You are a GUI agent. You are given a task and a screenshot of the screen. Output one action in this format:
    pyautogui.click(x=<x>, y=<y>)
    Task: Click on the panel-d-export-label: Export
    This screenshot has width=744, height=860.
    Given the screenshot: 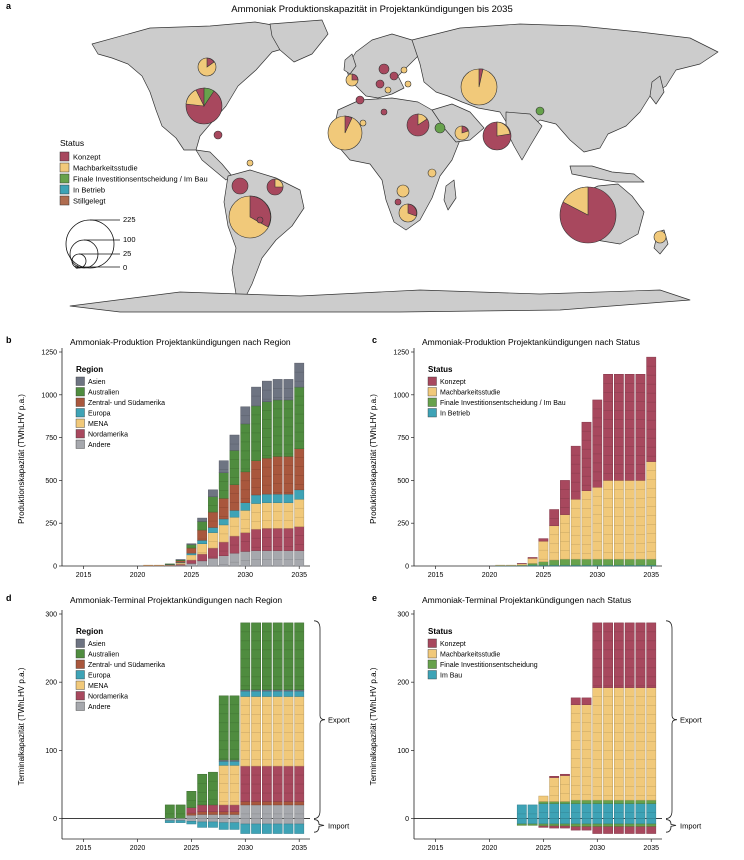 What is the action you would take?
    pyautogui.click(x=339, y=720)
    